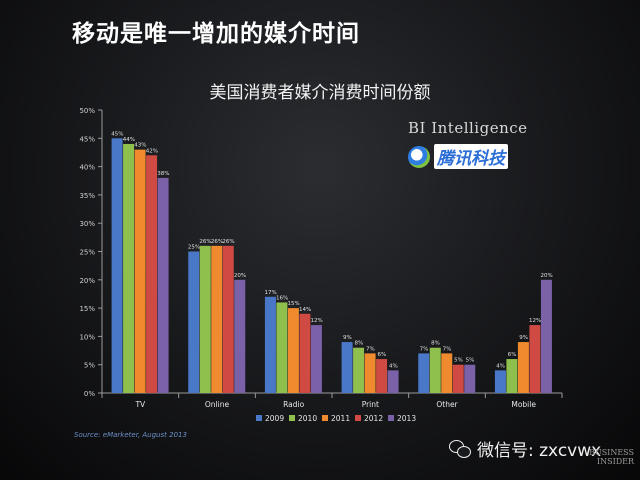 The height and width of the screenshot is (480, 640). I want to click on bar-mobile-2011, so click(523, 367).